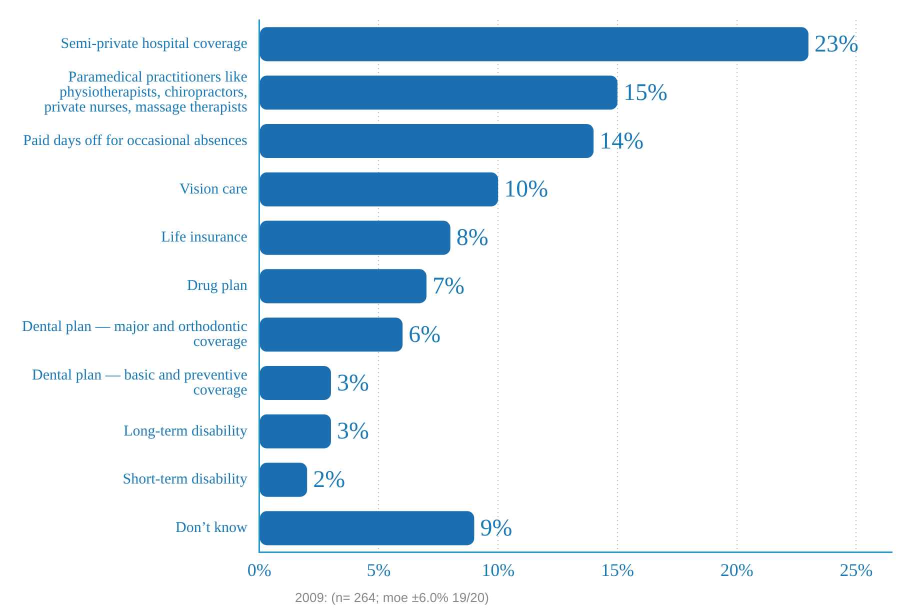  What do you see at coordinates (329, 480) in the screenshot?
I see `data-label: 2%` at bounding box center [329, 480].